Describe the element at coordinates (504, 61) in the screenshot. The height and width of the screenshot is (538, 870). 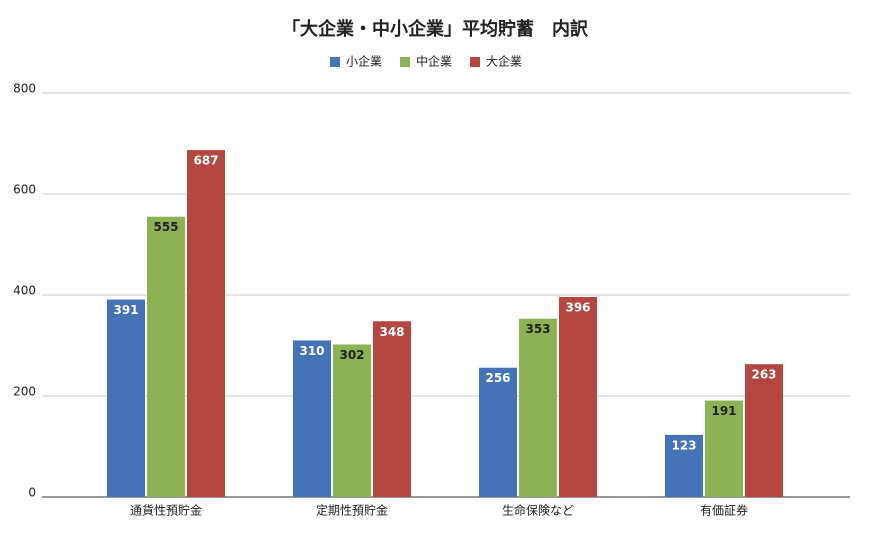
I see `legend-label: 大企業` at that location.